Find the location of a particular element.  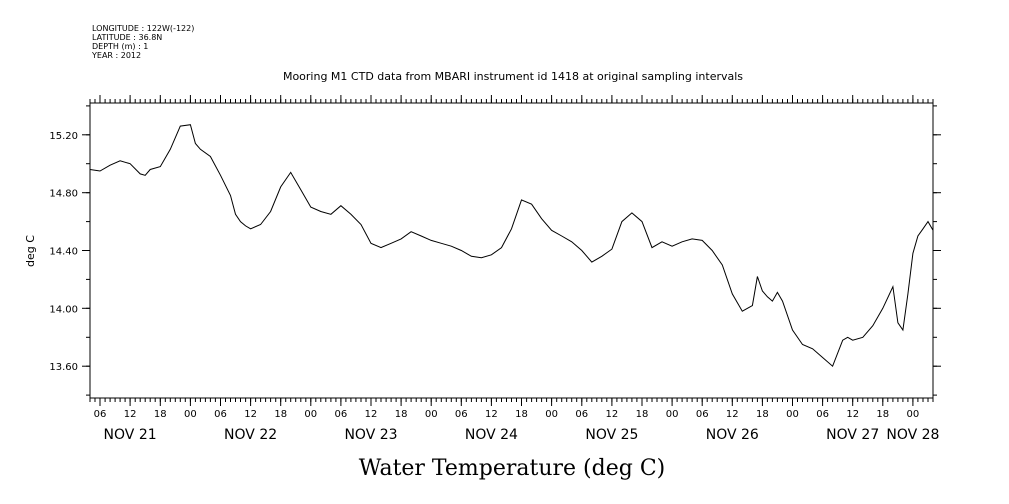

y-tick-label: 14.00 is located at coordinates (63, 309).